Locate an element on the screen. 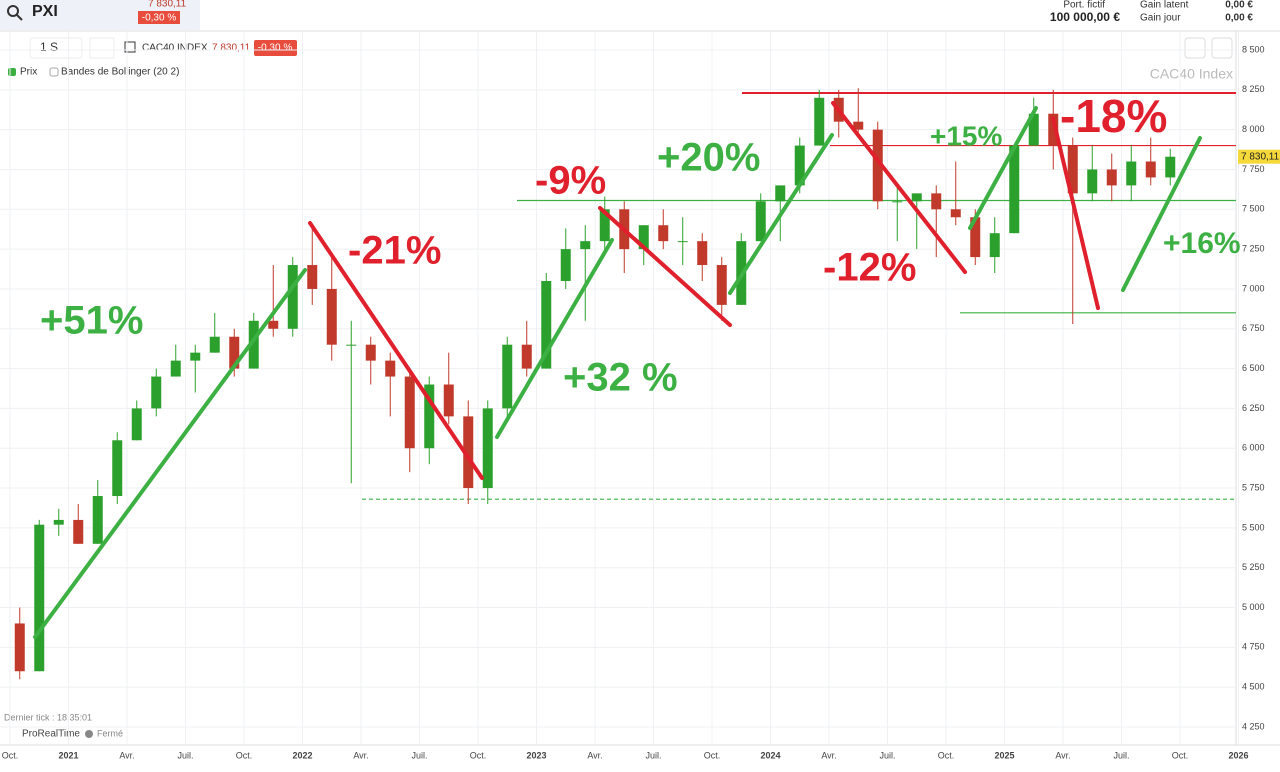 This screenshot has width=1280, height=772. toolbar-change: -0.30 % is located at coordinates (275, 48).